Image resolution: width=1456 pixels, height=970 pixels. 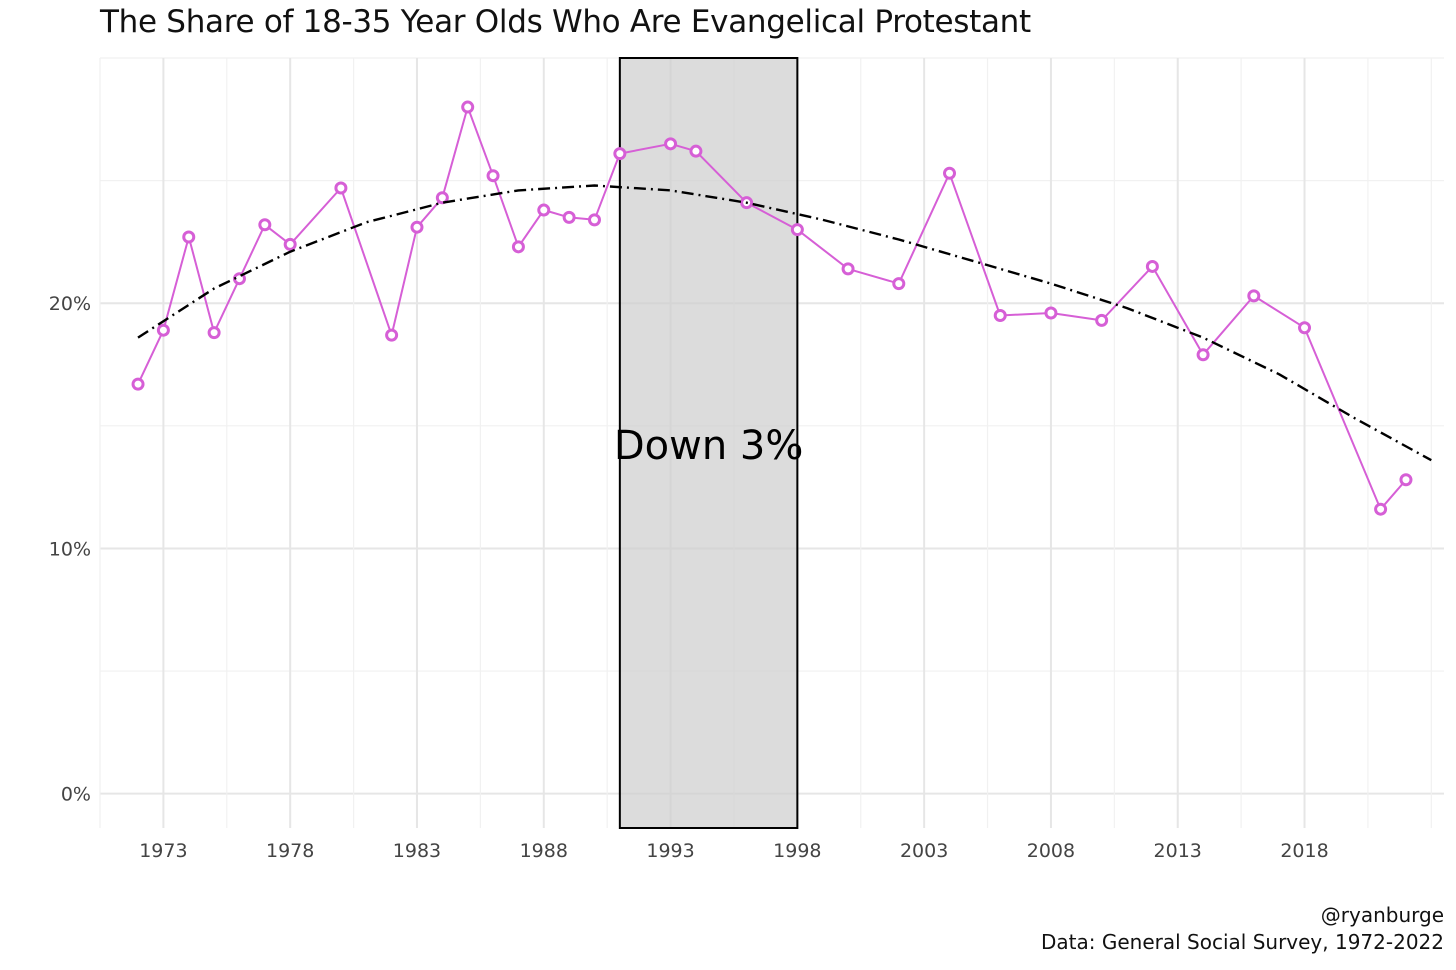 What do you see at coordinates (1304, 851) in the screenshot?
I see `x-tick-label: 2018` at bounding box center [1304, 851].